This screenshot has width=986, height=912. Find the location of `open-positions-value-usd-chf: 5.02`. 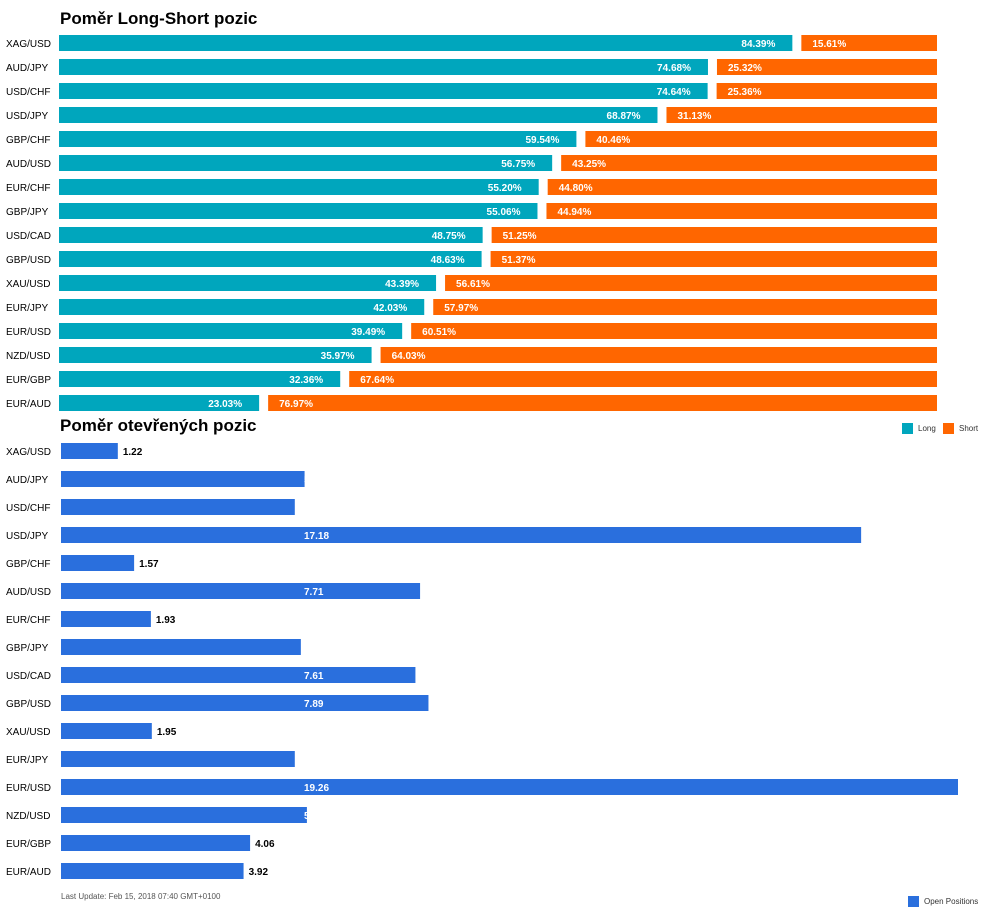

open-positions-value-usd-chf: 5.02 is located at coordinates (314, 508).